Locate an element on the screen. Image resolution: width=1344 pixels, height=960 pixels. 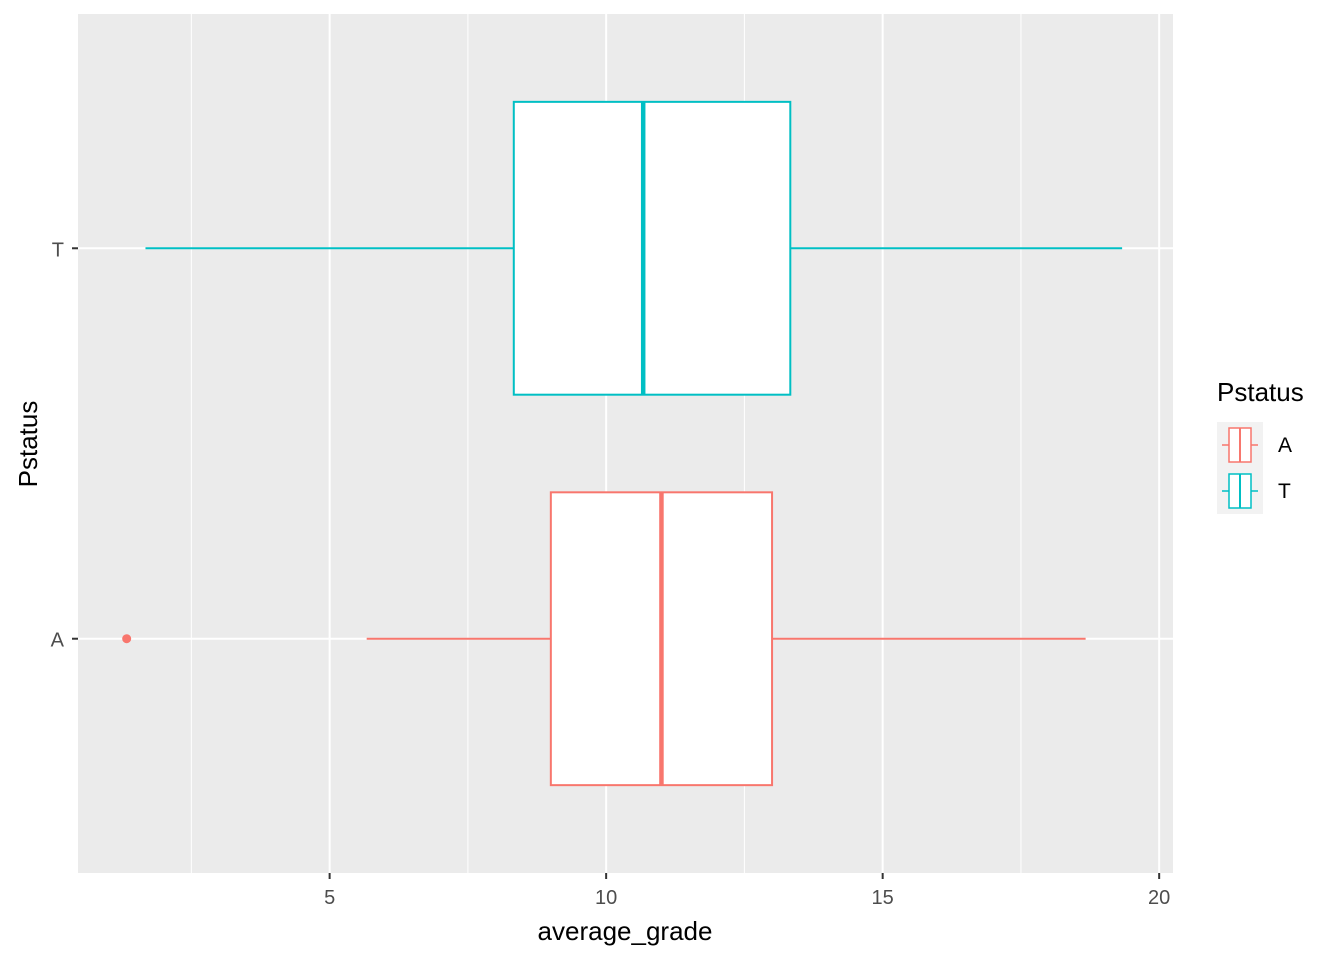
iqr-box is located at coordinates (652, 248).